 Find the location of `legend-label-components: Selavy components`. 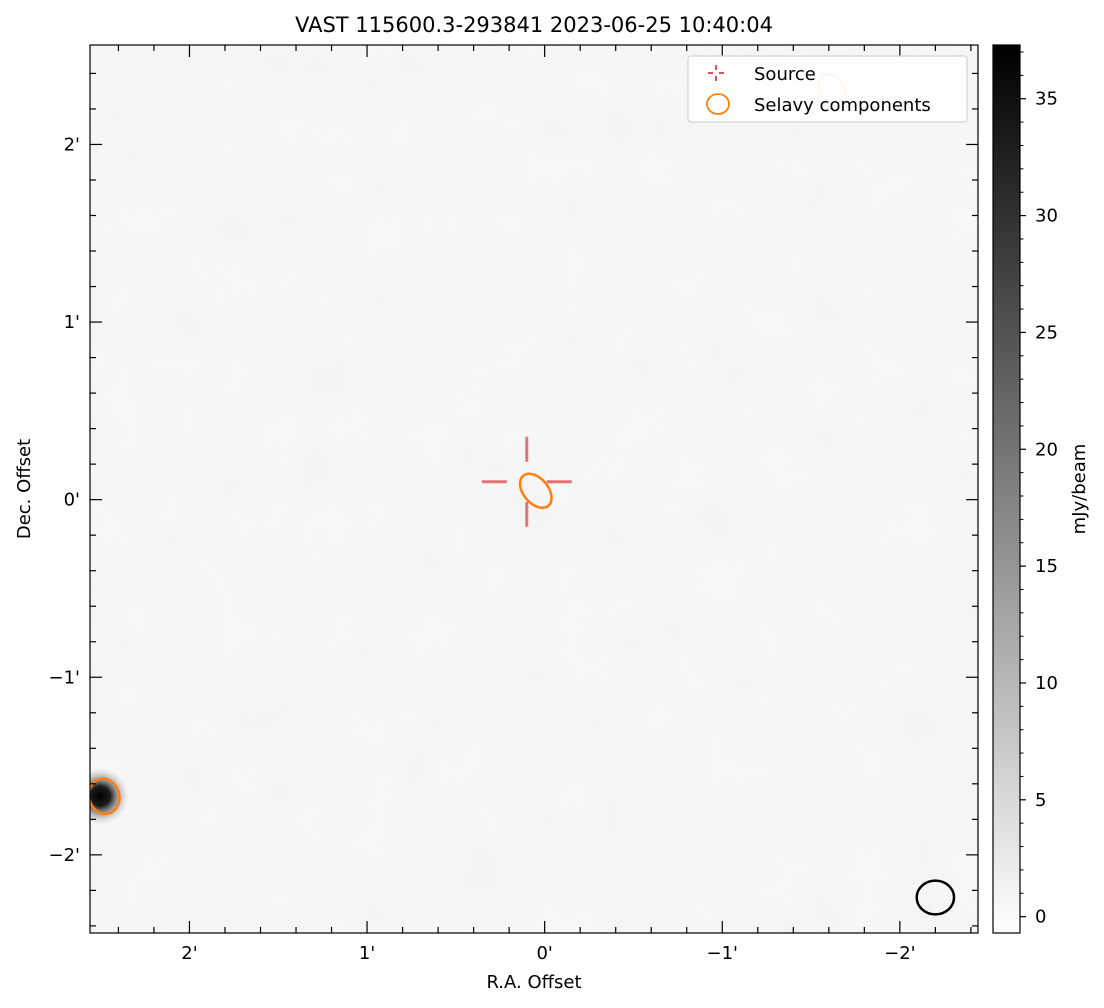

legend-label-components: Selavy components is located at coordinates (842, 105).